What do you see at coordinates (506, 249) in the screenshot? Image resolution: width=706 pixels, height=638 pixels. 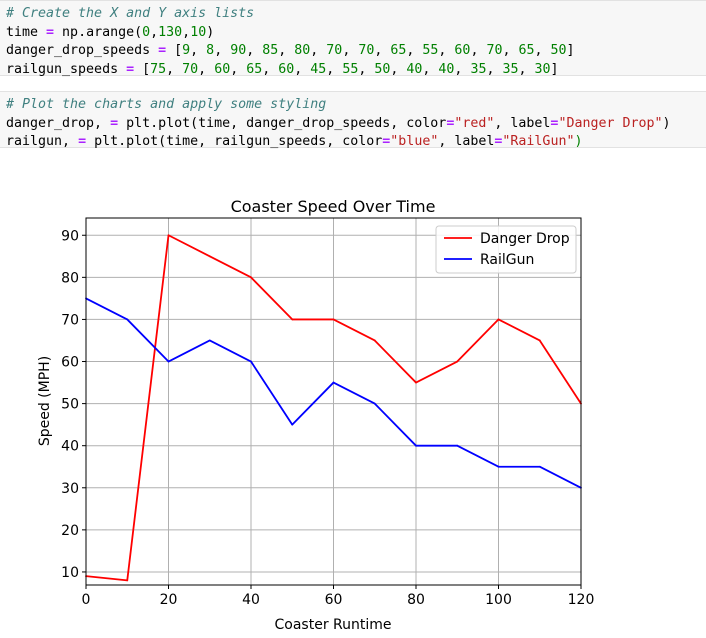 I see `chart-legend: Danger Drop RailGun` at bounding box center [506, 249].